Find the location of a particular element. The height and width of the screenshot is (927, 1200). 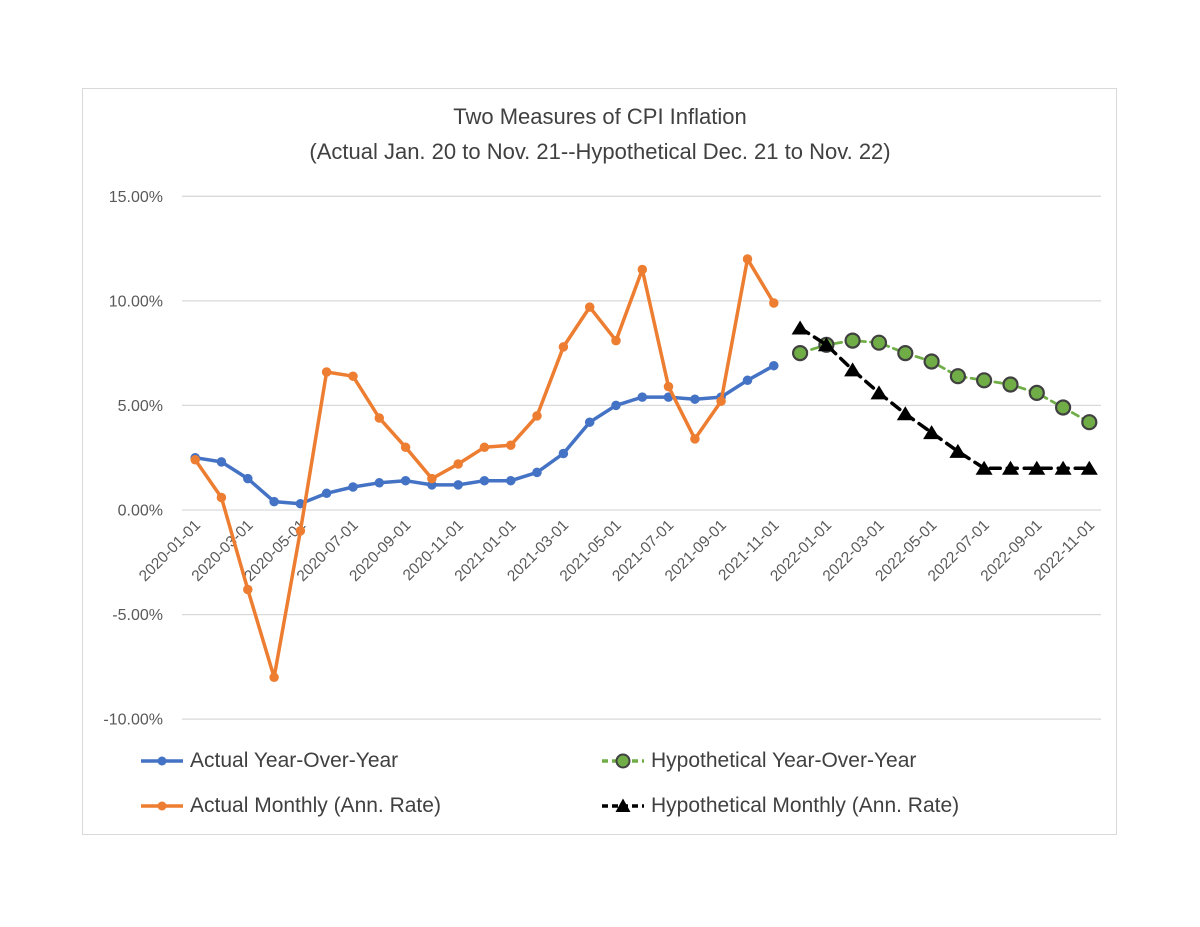

legend-item-actual-monthly: Actual Monthly (Ann. Rate) is located at coordinates (290, 806).